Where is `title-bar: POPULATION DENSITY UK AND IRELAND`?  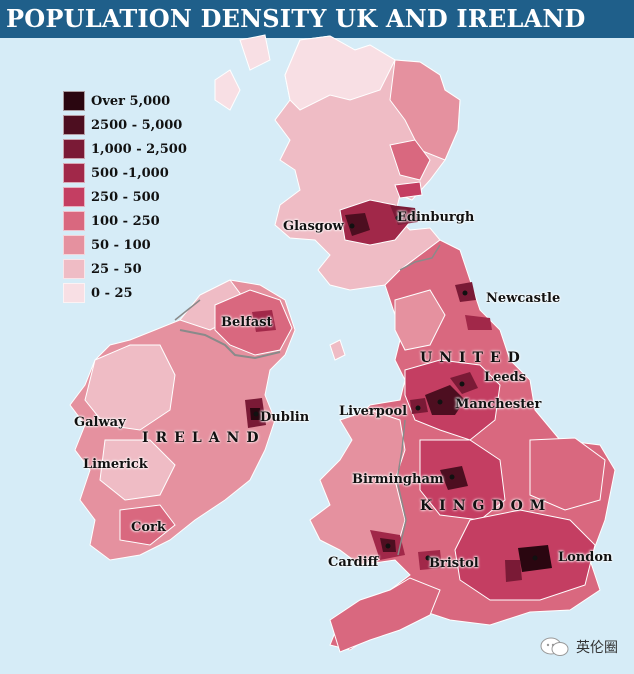 title-bar: POPULATION DENSITY UK AND IRELAND is located at coordinates (317, 19).